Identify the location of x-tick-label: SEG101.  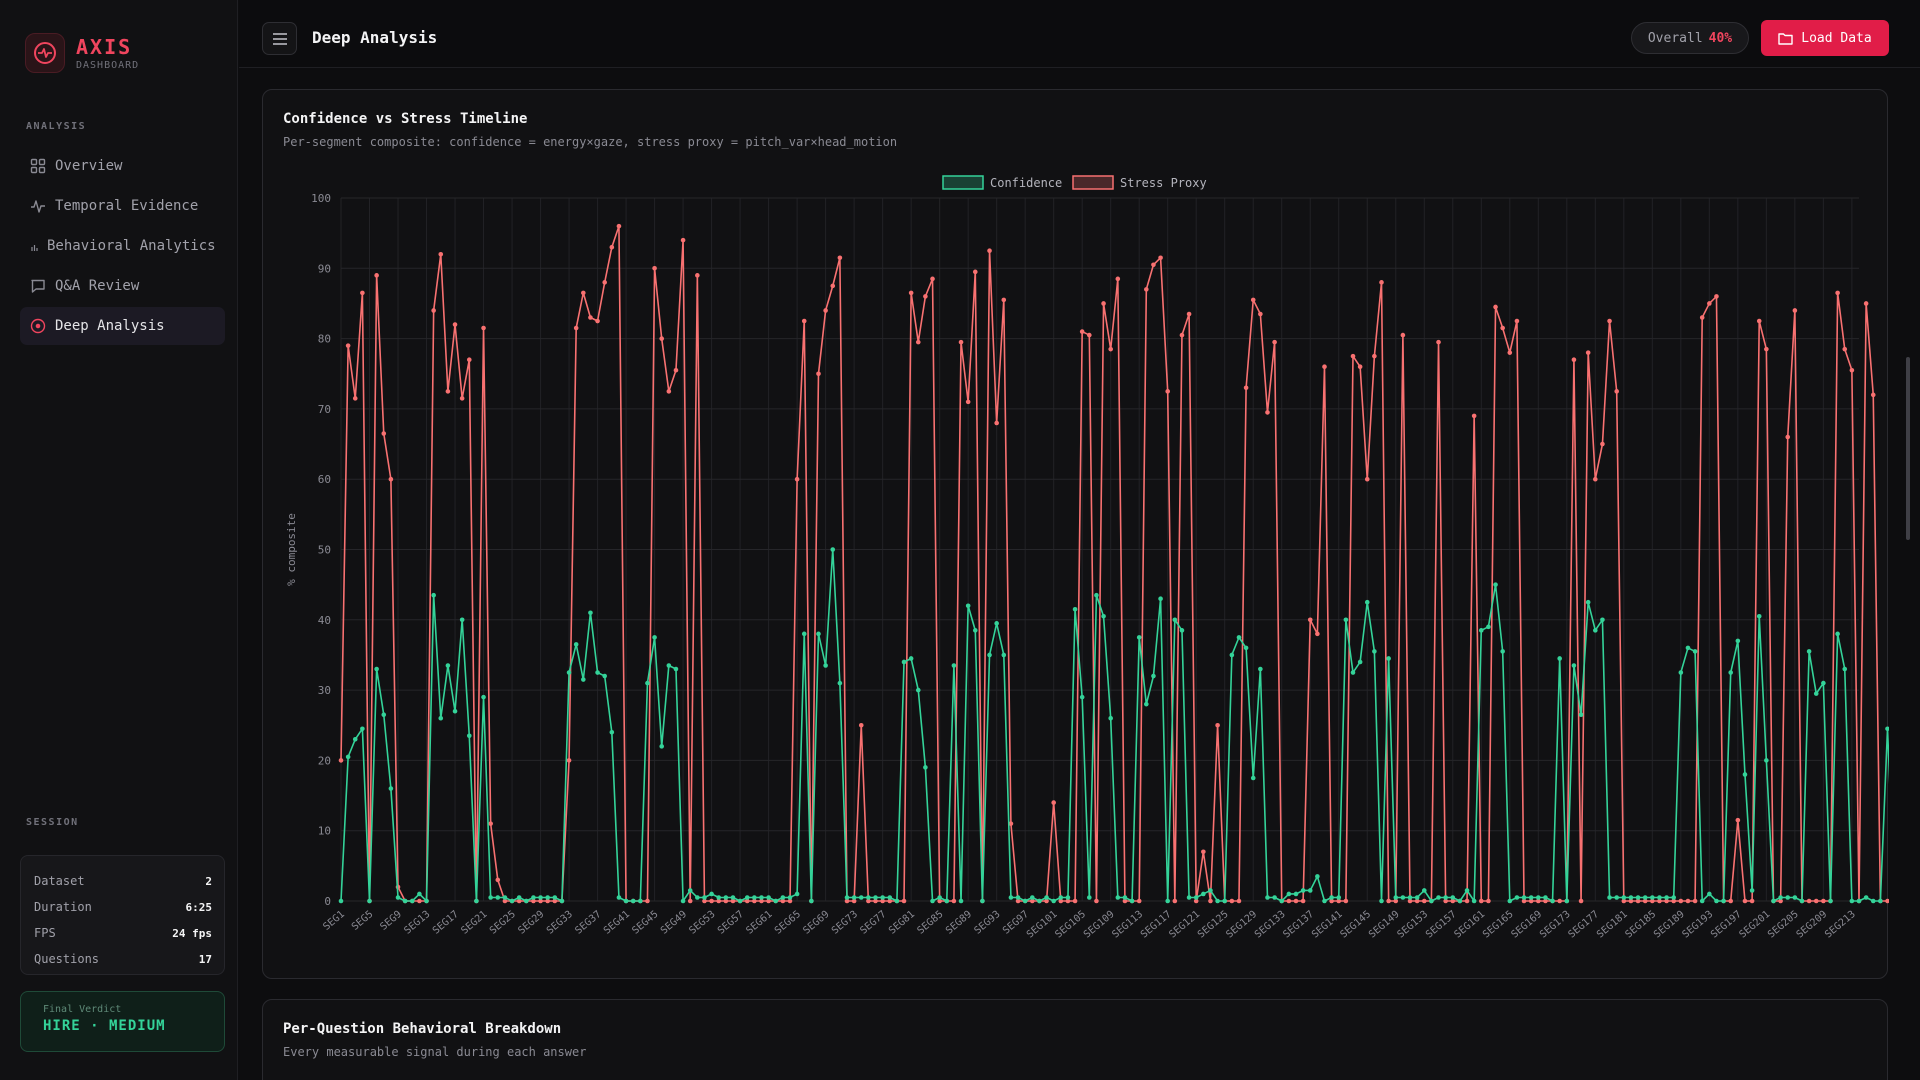
(1042, 925).